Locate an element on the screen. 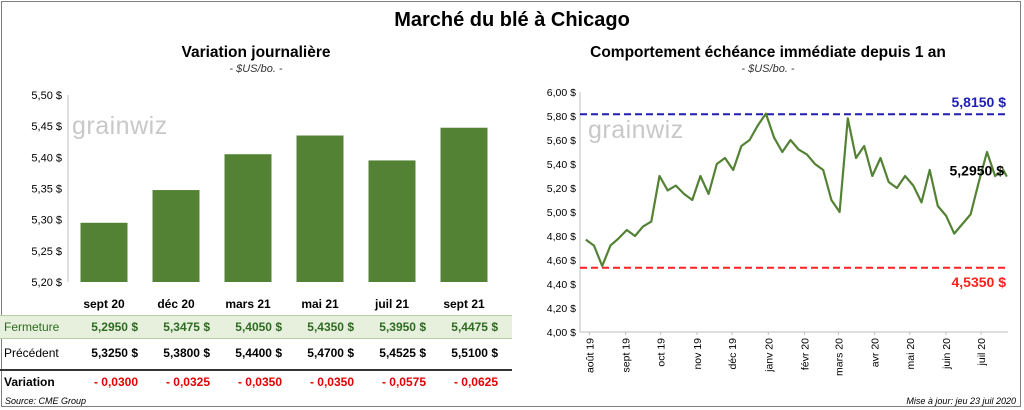 The image size is (1024, 410). previous-cell: 5,4700 $ is located at coordinates (330, 353).